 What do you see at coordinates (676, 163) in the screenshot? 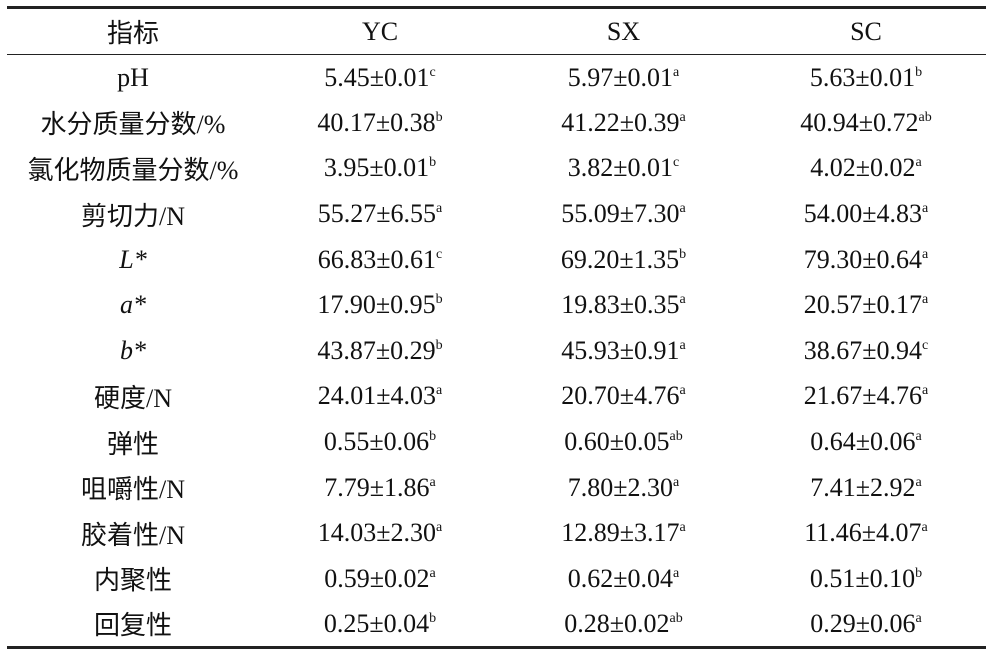
I see `significance-letter: c` at bounding box center [676, 163].